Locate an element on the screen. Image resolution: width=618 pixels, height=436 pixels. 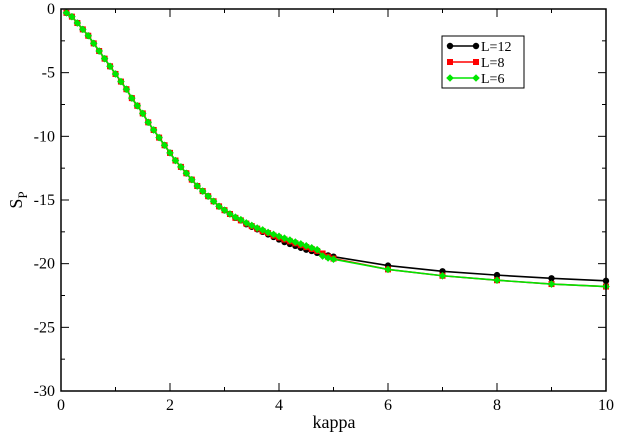
legend: L=12L=8L=6 is located at coordinates (483, 62).